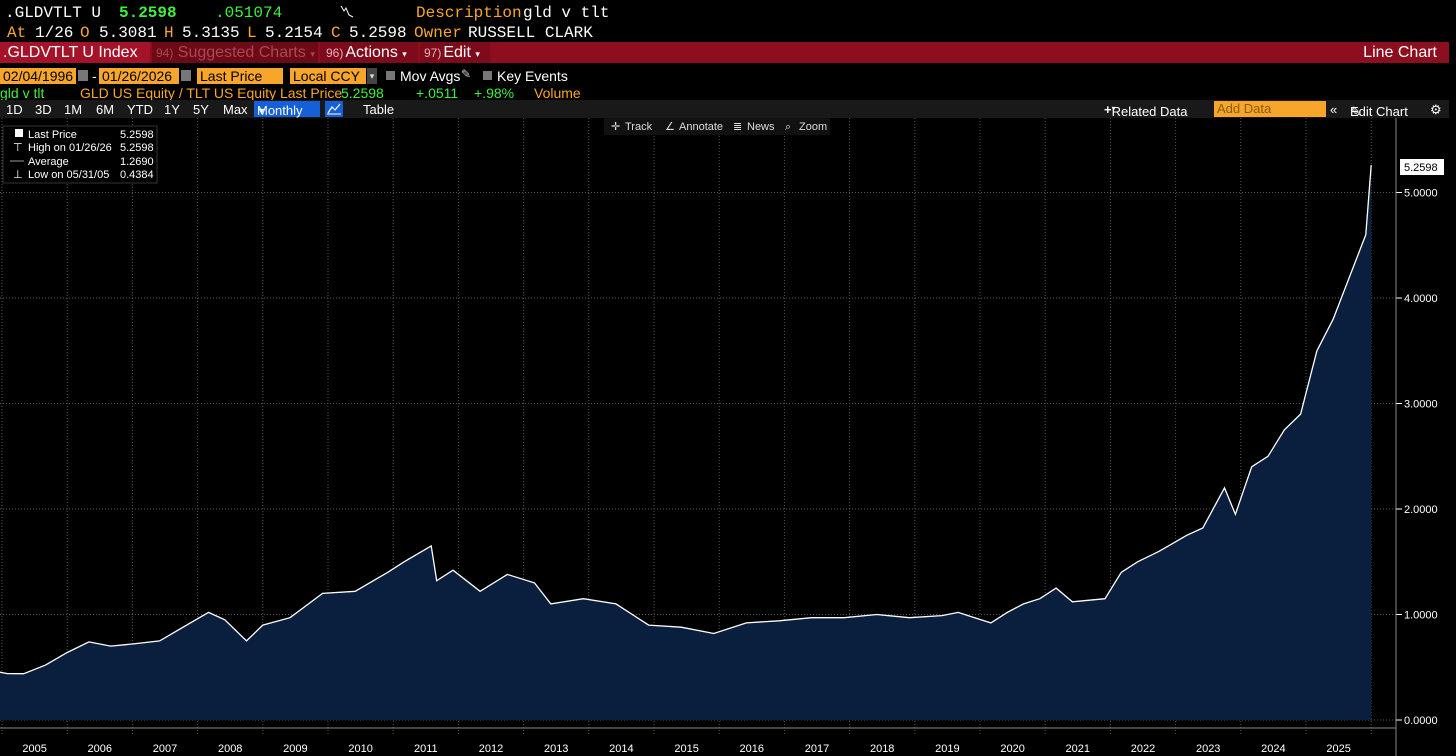 Image resolution: width=1456 pixels, height=756 pixels. I want to click on y-tick-label: 5.0000, so click(1421, 194).